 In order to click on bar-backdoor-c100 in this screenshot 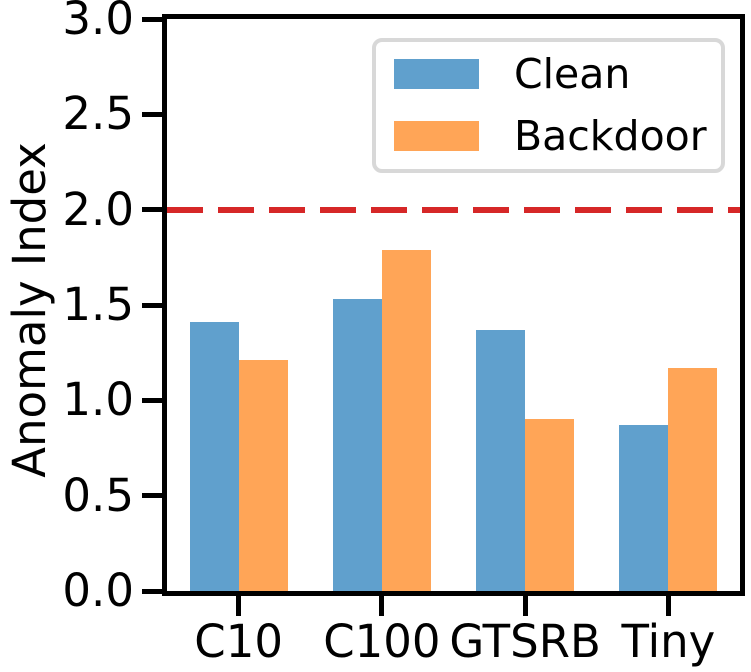, I will do `click(406, 420)`.